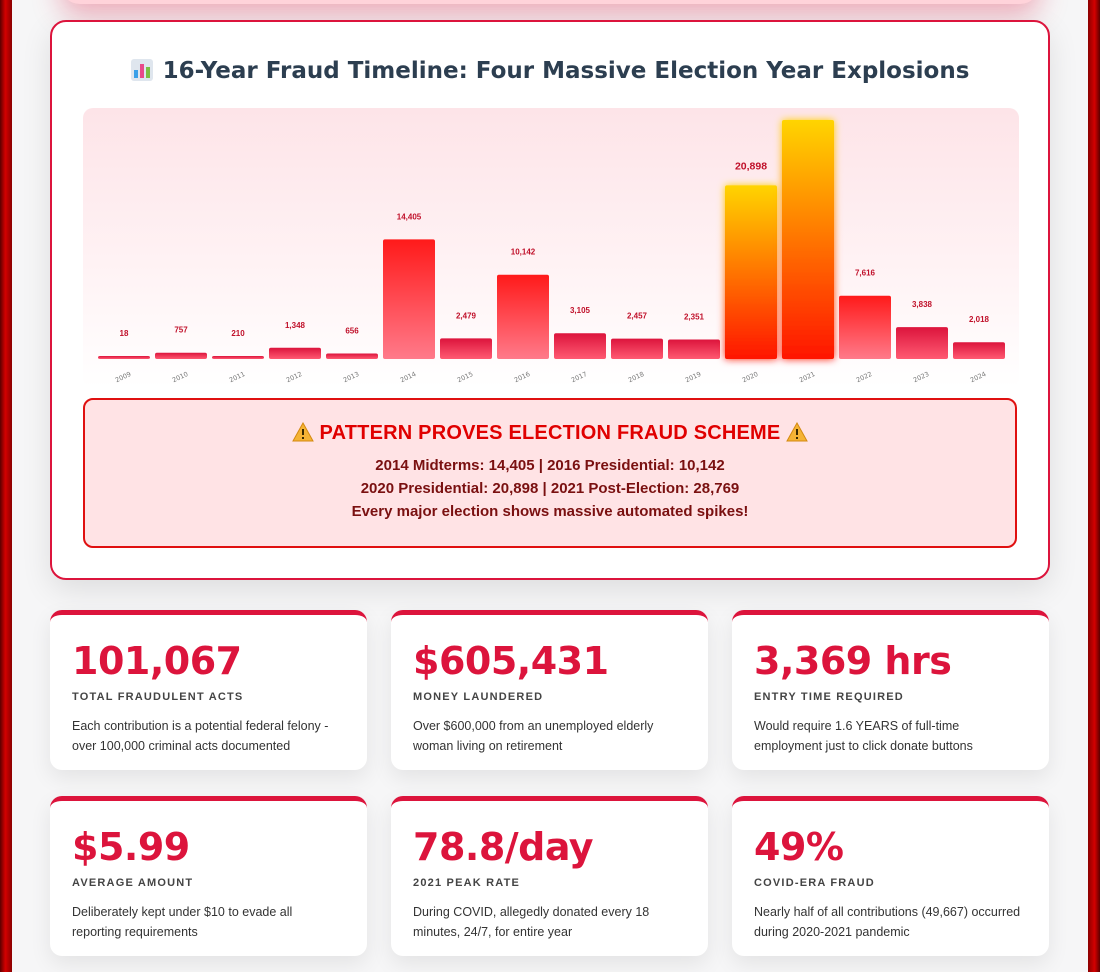 This screenshot has height=972, width=1100. What do you see at coordinates (124, 357) in the screenshot?
I see `bar-2009` at bounding box center [124, 357].